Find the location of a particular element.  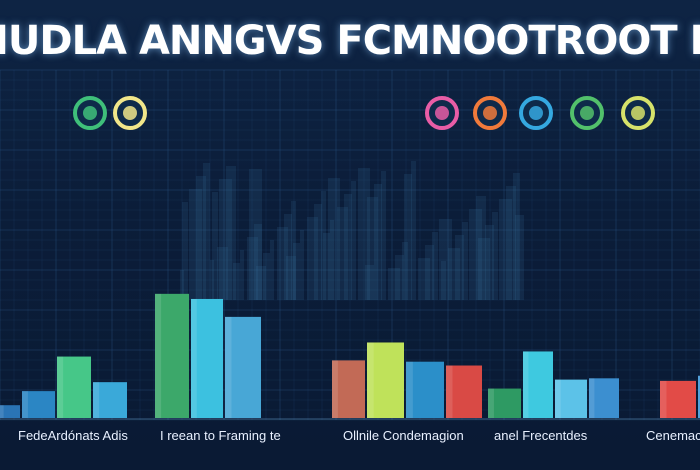

category-label: Ollnile Condemagion is located at coordinates (403, 435).